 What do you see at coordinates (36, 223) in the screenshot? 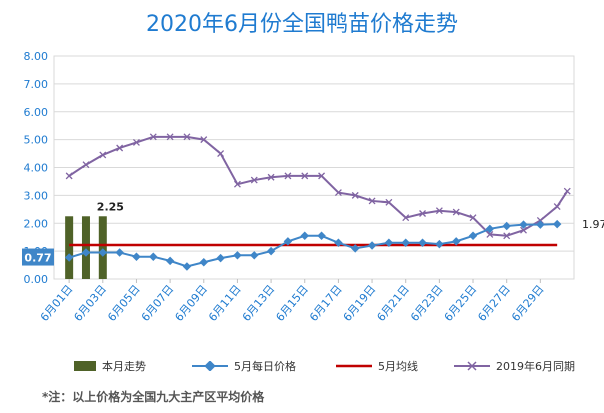
I see `y-tick-label: 2.00` at bounding box center [36, 223].